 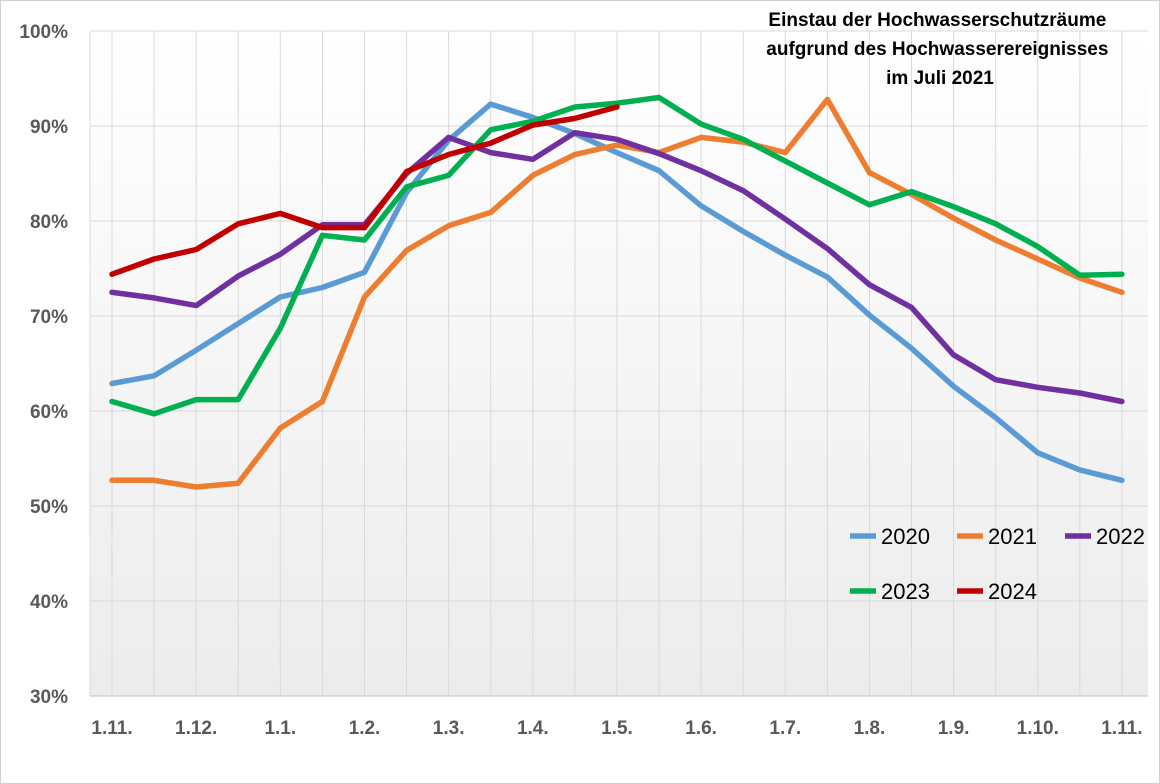 I want to click on chart-title-line-1: Einstau der Hochwasserschutzräume, so click(x=937, y=20).